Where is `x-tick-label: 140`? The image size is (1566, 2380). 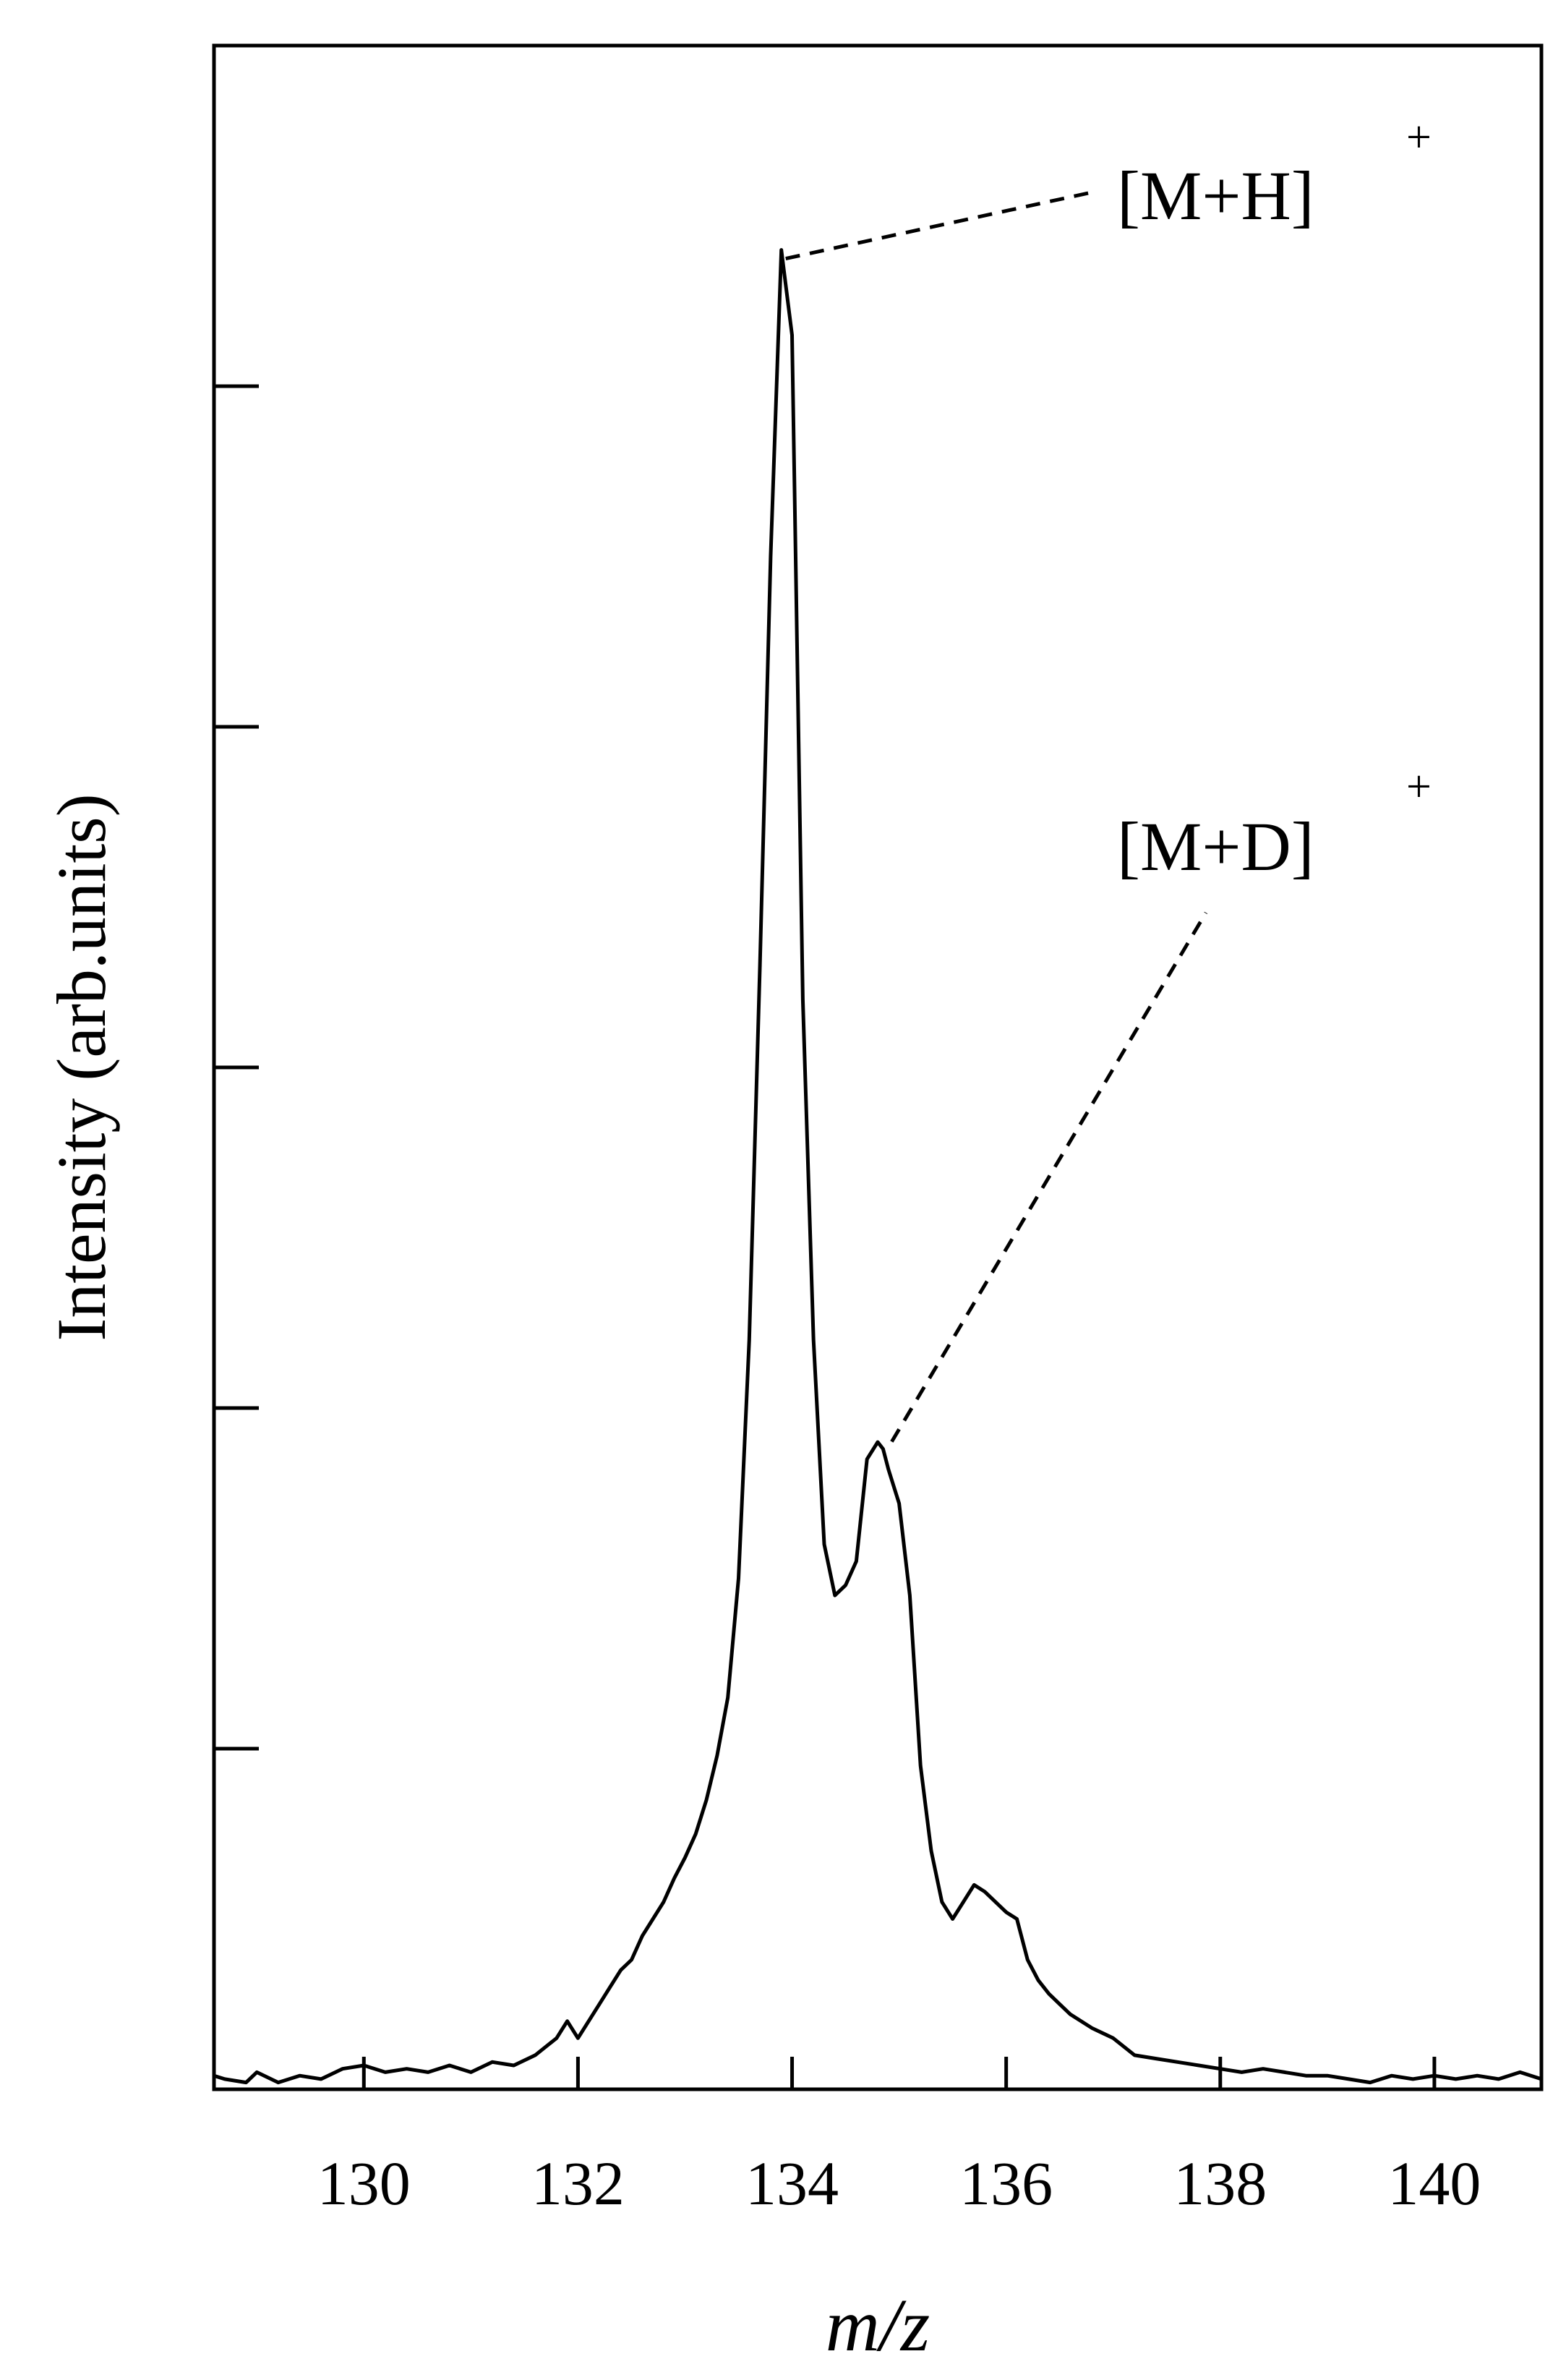 x-tick-label: 140 is located at coordinates (1434, 2183).